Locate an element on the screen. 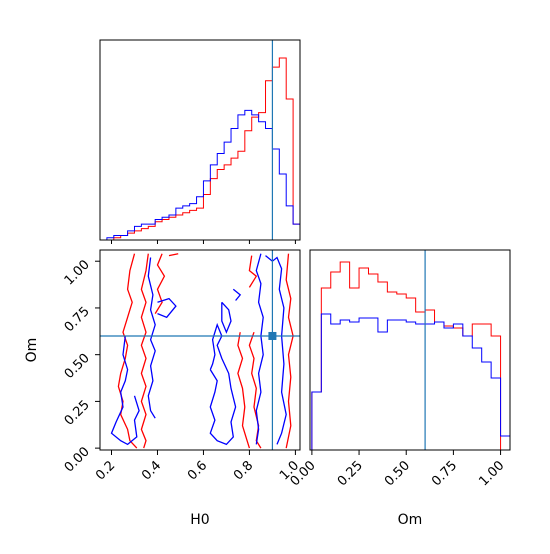 The image size is (550, 554). hist-h0-series-red is located at coordinates (200, 149).